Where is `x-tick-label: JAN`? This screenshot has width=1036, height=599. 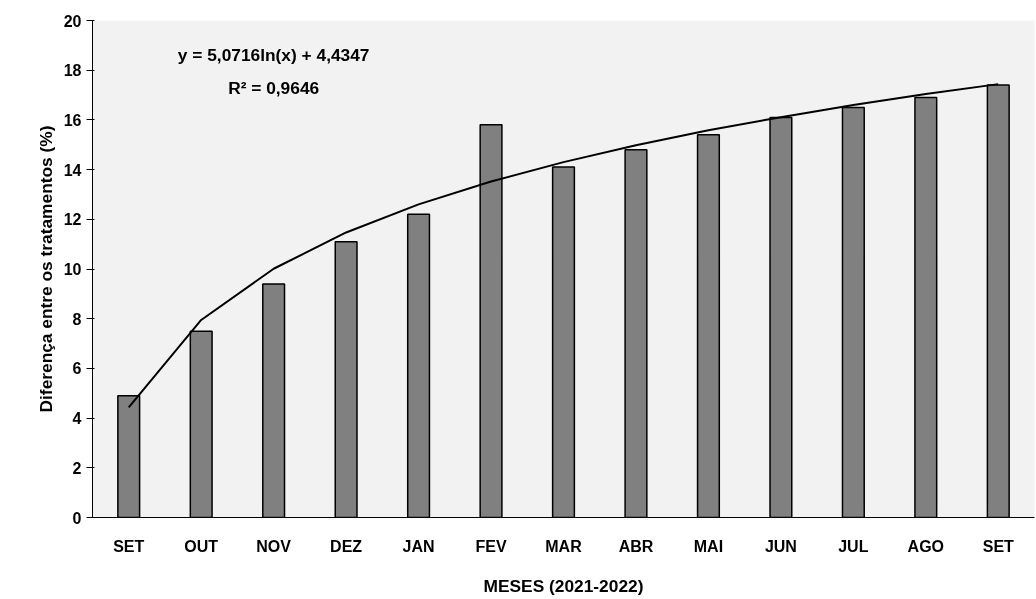 x-tick-label: JAN is located at coordinates (418, 546).